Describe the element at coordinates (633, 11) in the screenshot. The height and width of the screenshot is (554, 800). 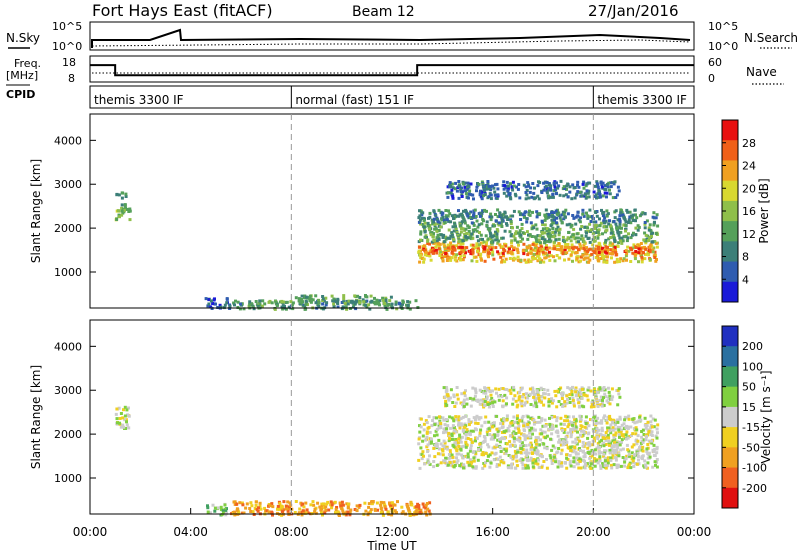
I see `date-title: 27/Jan/2016` at that location.